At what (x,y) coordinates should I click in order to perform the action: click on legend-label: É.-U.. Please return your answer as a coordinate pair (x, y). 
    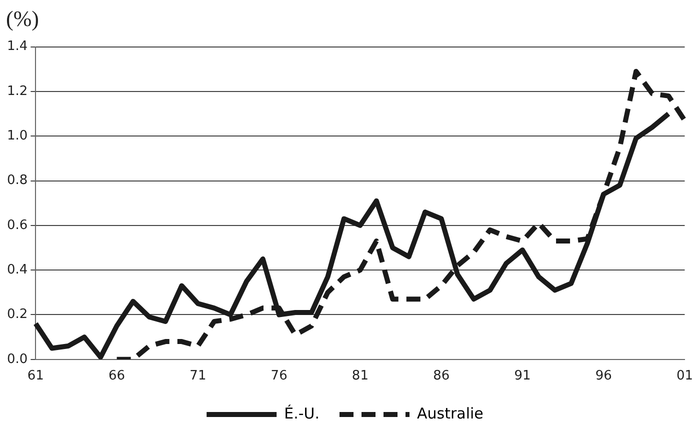
    Looking at the image, I should click on (302, 413).